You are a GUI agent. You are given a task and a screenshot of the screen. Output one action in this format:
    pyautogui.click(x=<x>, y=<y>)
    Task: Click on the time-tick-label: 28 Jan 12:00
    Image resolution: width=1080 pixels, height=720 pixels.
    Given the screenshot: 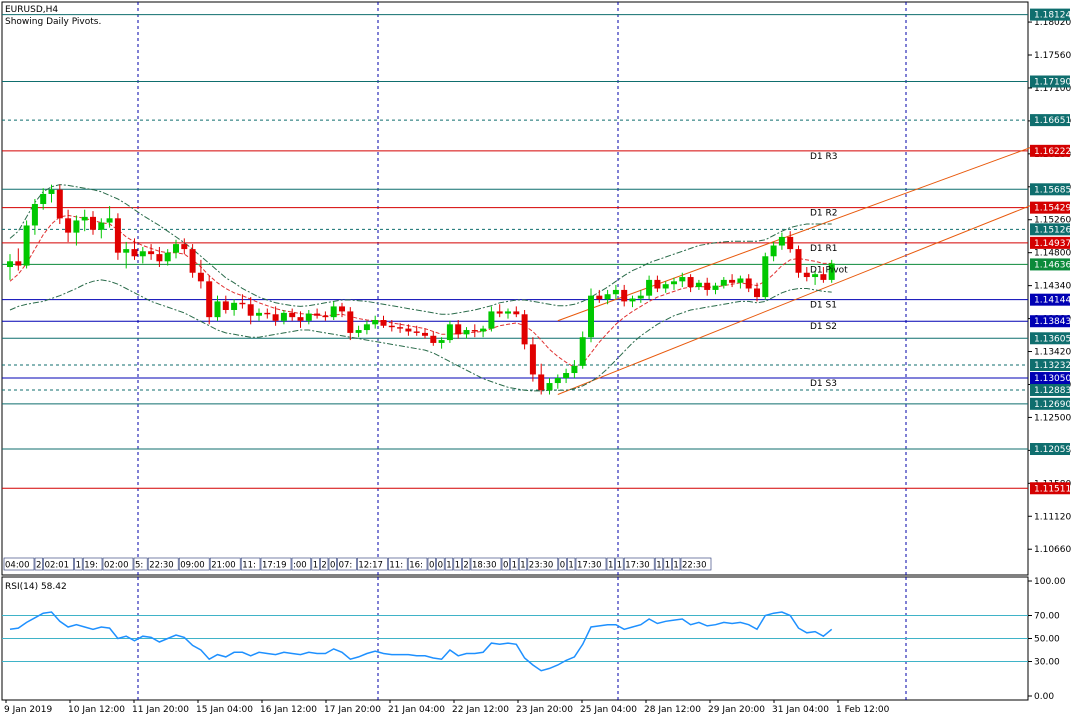 What is the action you would take?
    pyautogui.click(x=672, y=710)
    